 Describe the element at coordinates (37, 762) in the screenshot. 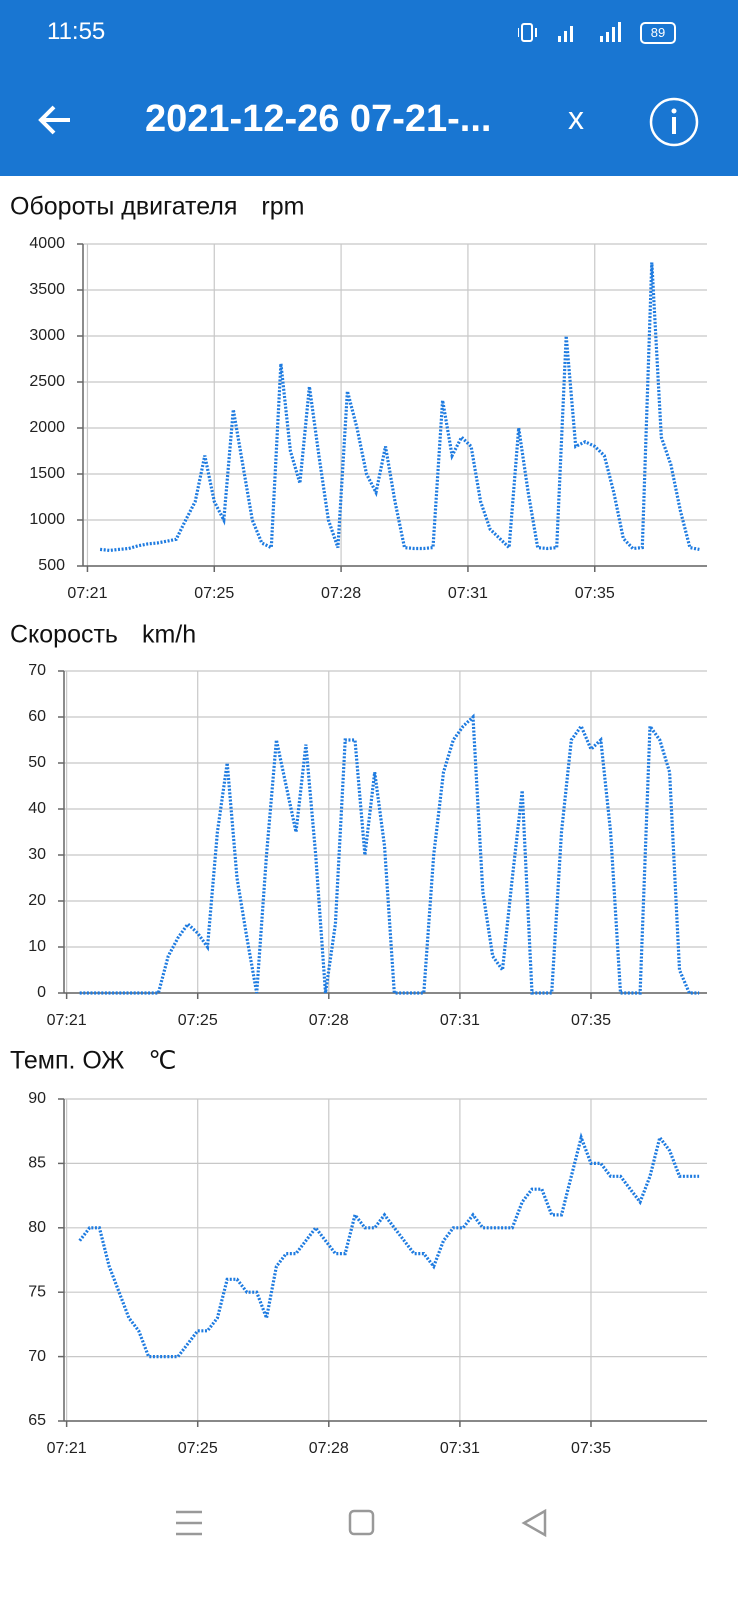

I see `y-tick-label: 50` at that location.